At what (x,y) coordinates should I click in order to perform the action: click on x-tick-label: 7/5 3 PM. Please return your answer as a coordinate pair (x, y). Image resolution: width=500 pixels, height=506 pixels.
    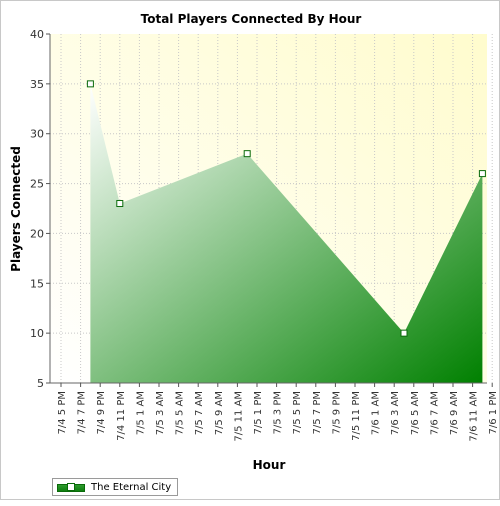
    Looking at the image, I should click on (278, 412).